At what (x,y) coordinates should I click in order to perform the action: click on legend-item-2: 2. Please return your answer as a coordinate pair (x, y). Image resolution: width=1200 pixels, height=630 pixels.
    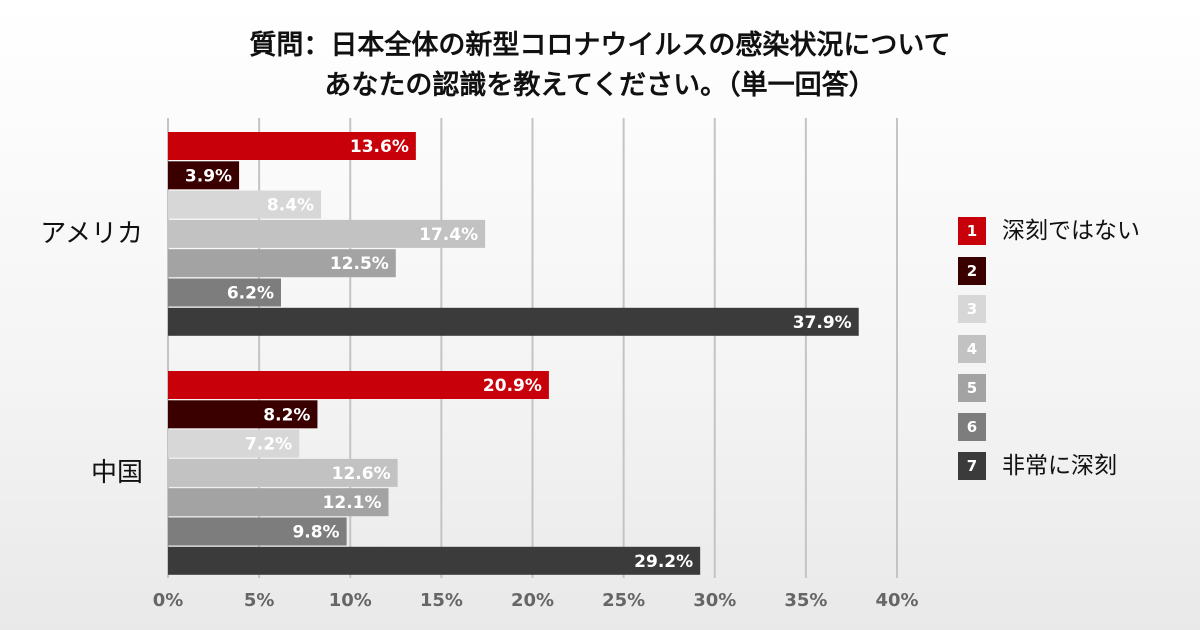
    Looking at the image, I should click on (1078, 270).